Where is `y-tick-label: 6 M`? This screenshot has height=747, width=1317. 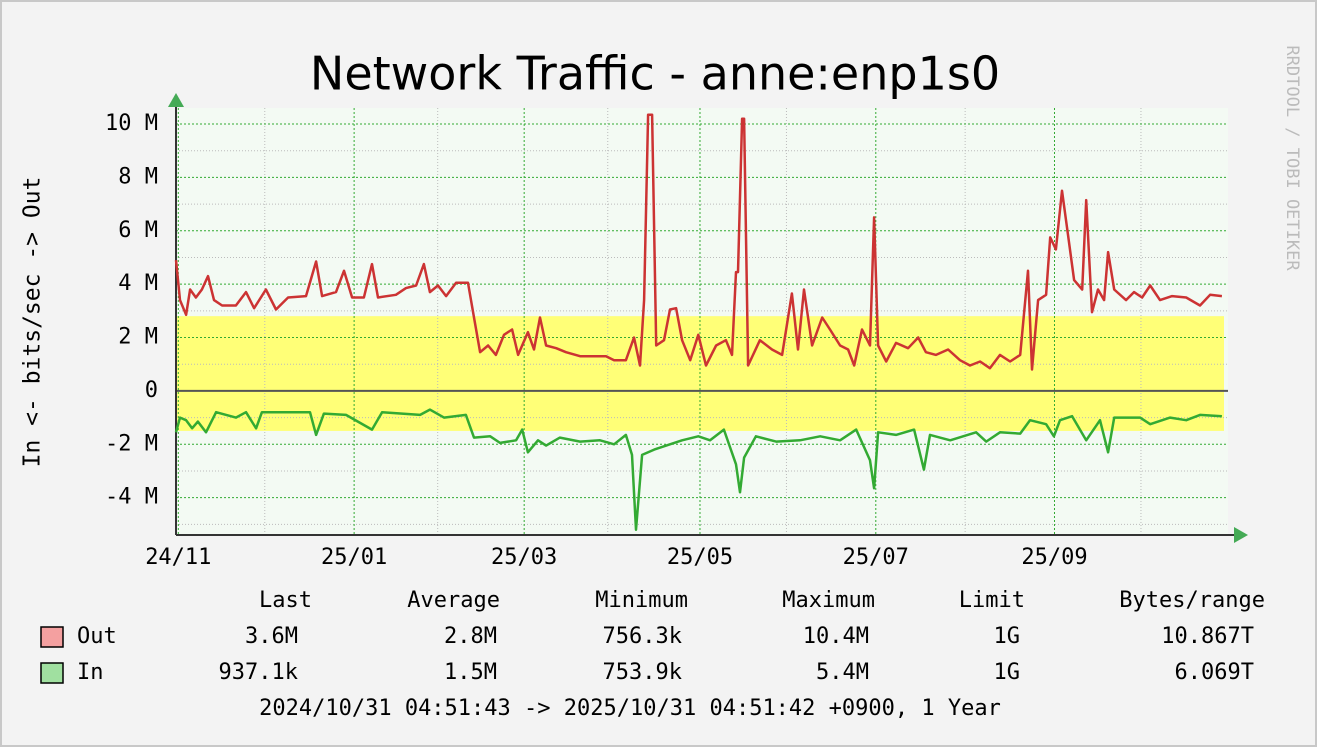
y-tick-label: 6 M is located at coordinates (138, 230).